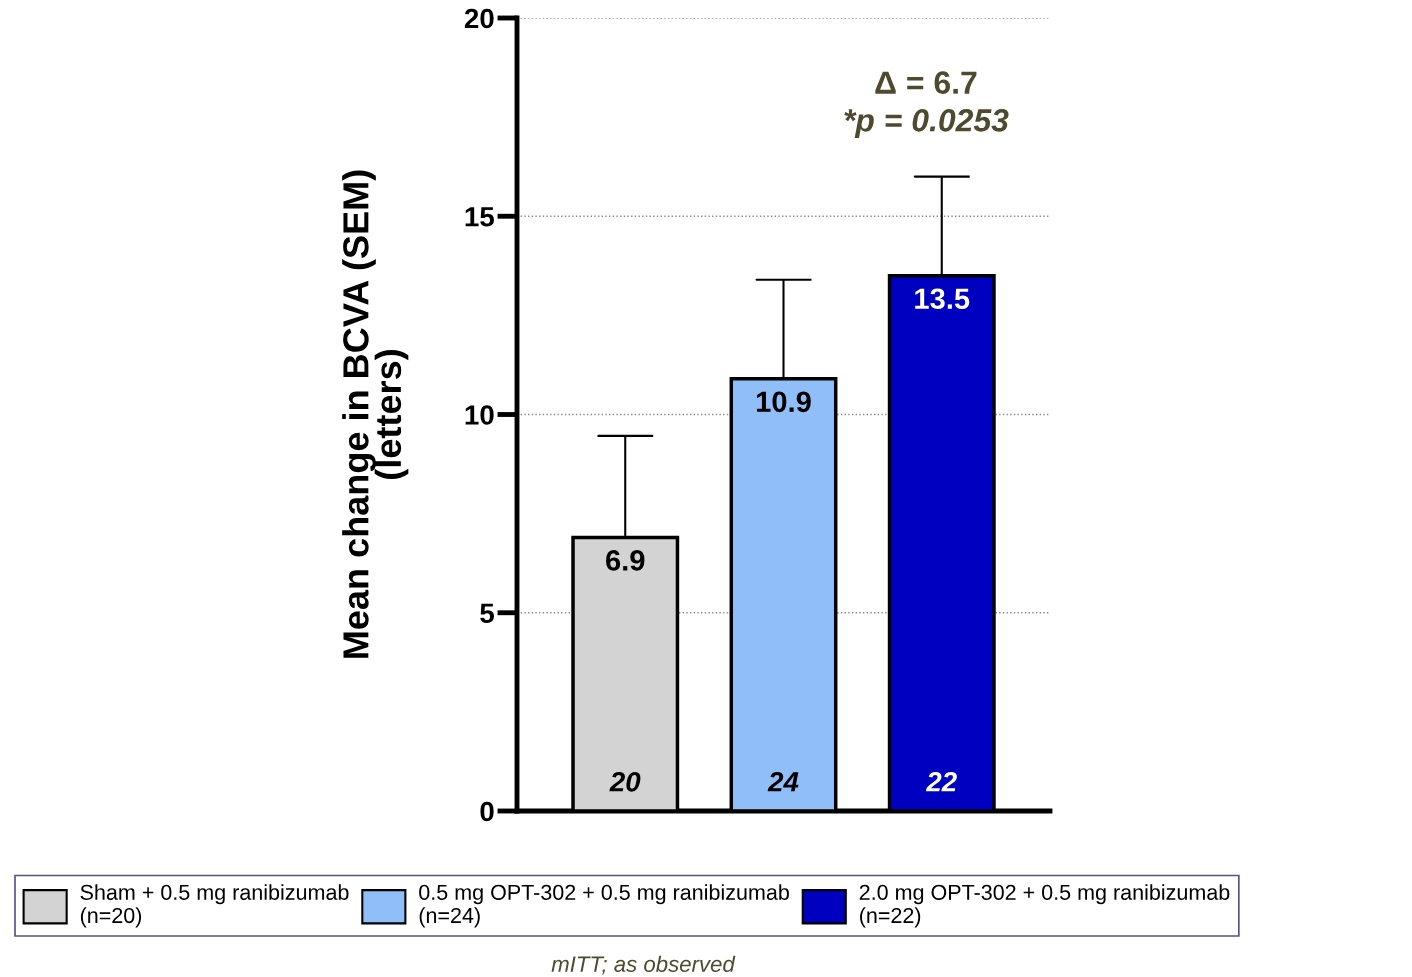 This screenshot has height=977, width=1412. What do you see at coordinates (625, 560) in the screenshot?
I see `data-label: 6.9` at bounding box center [625, 560].